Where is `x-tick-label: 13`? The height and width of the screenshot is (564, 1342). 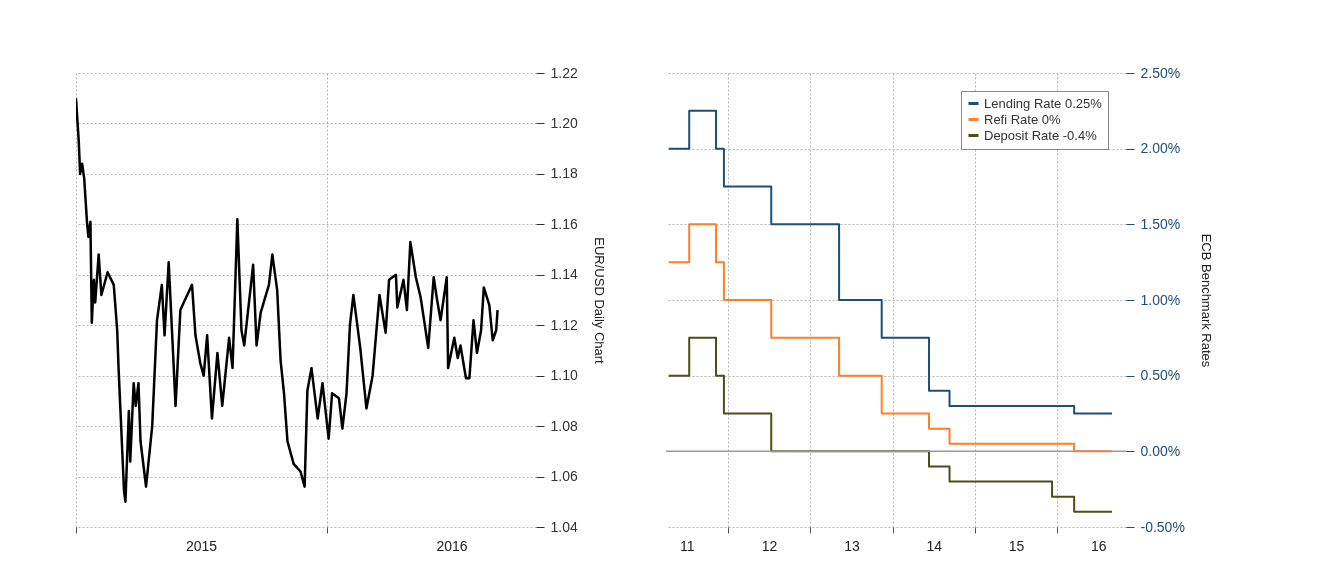 x-tick-label: 13 is located at coordinates (852, 545).